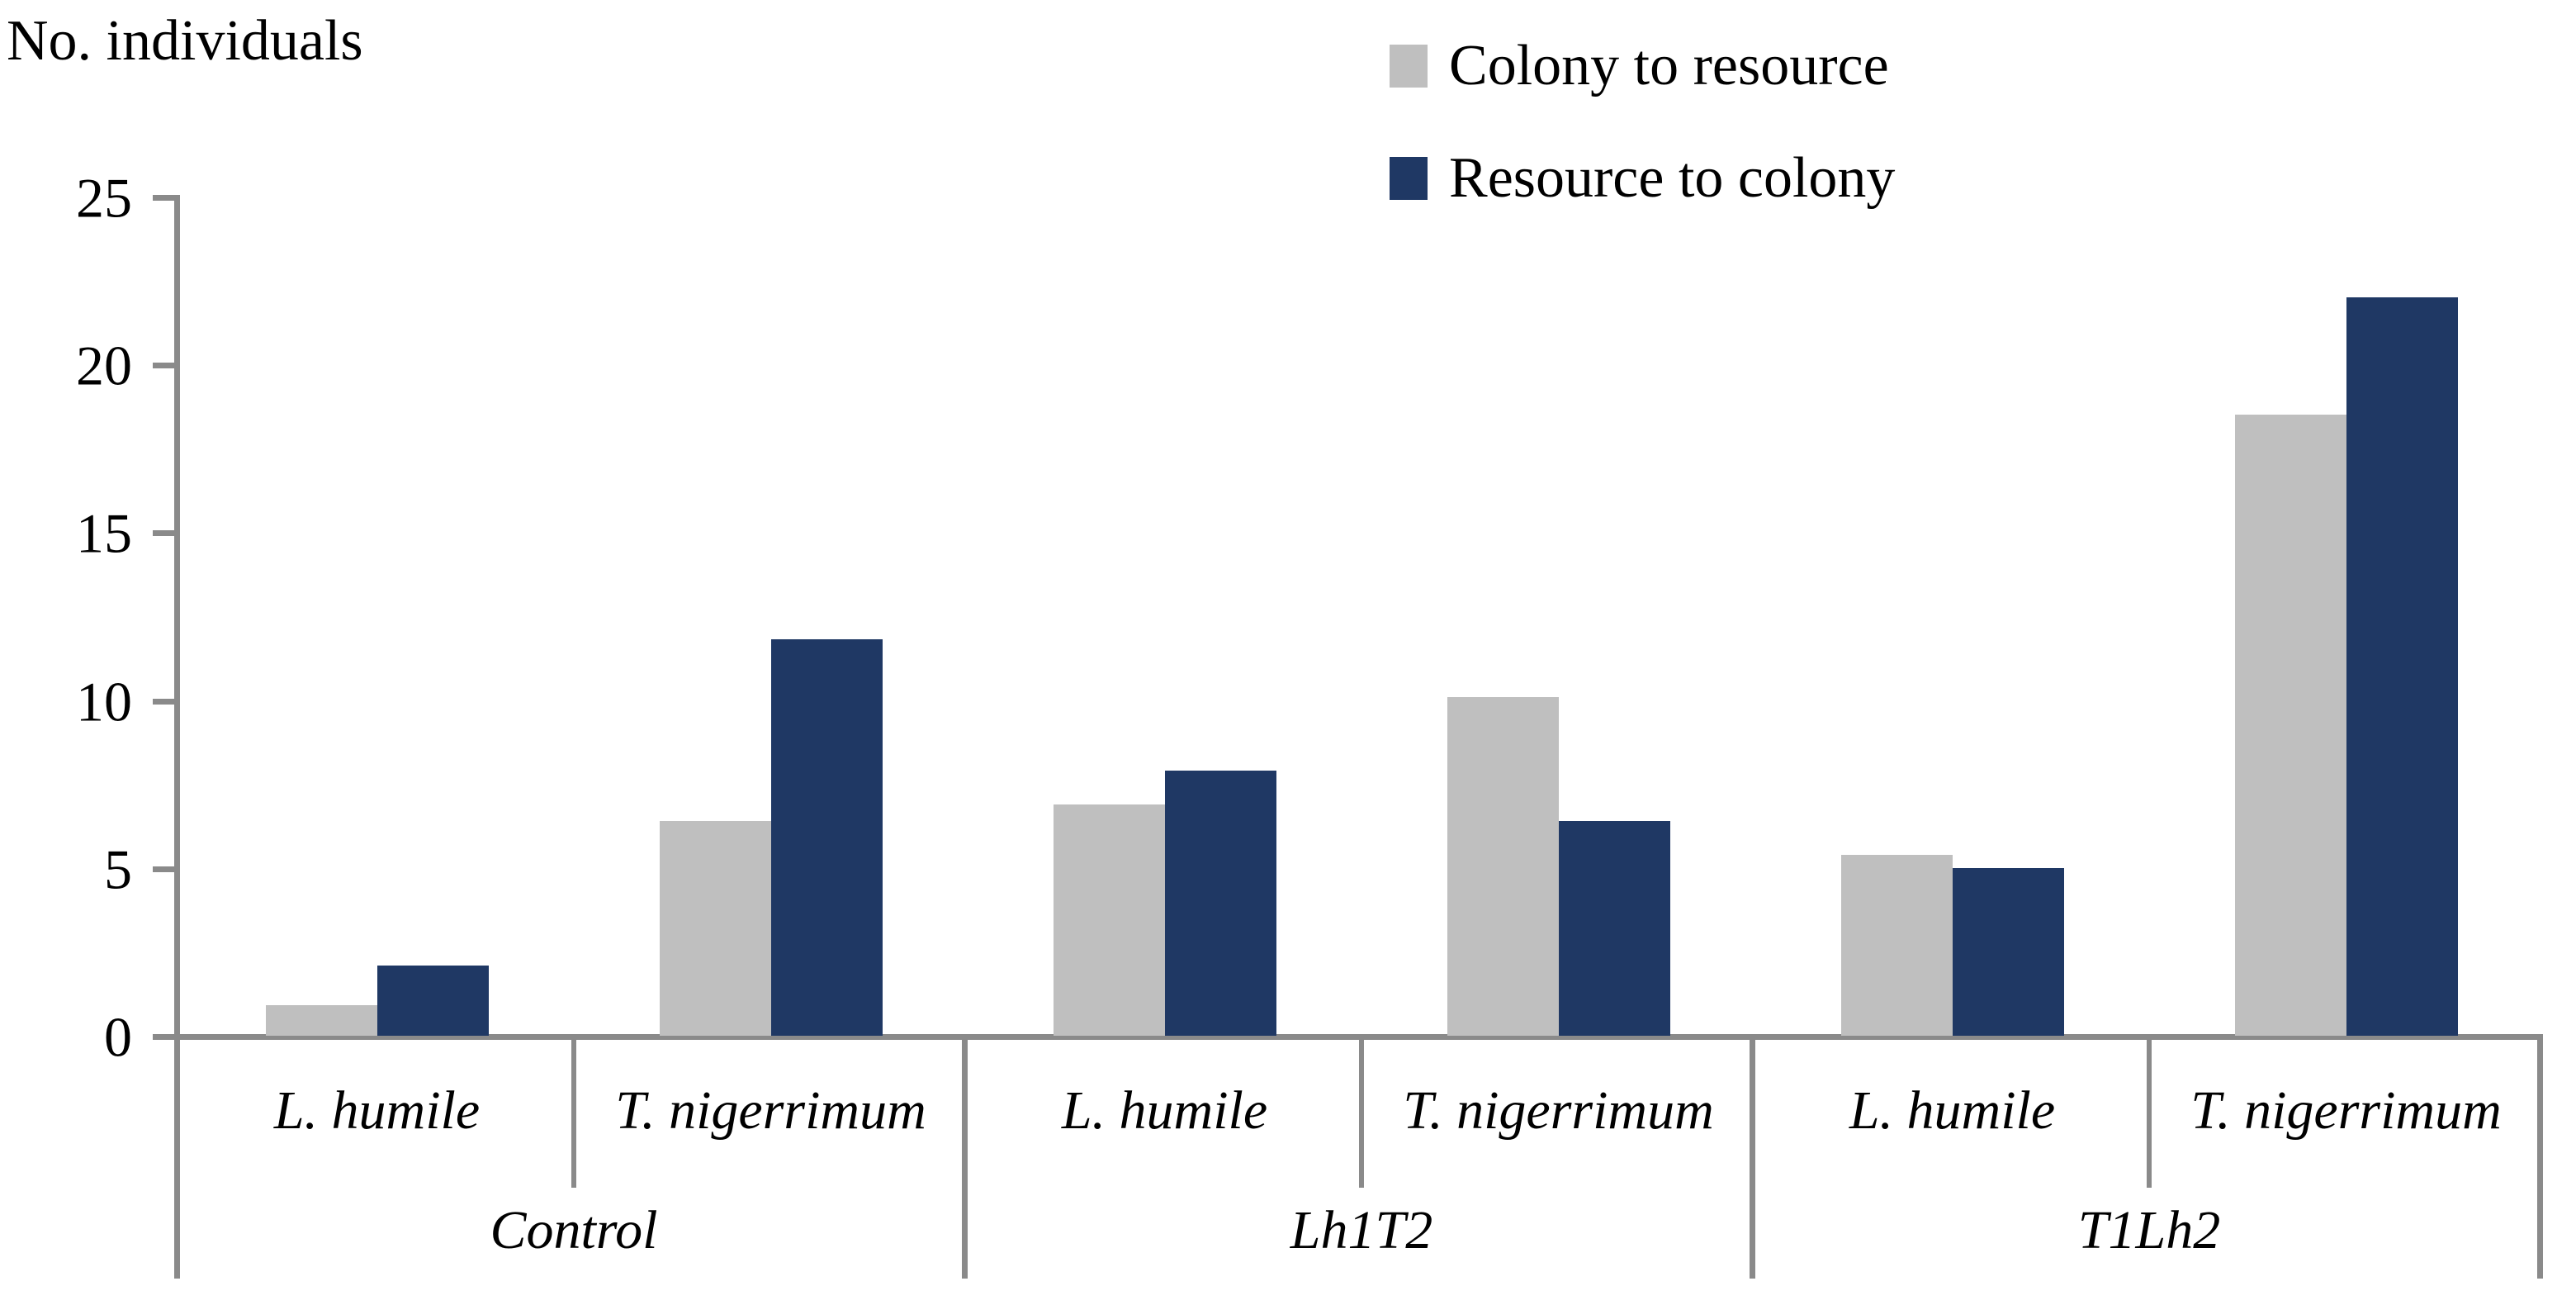 This screenshot has width=2576, height=1305. I want to click on legend-entry-resource-to-colony: Resource to colony, so click(1642, 178).